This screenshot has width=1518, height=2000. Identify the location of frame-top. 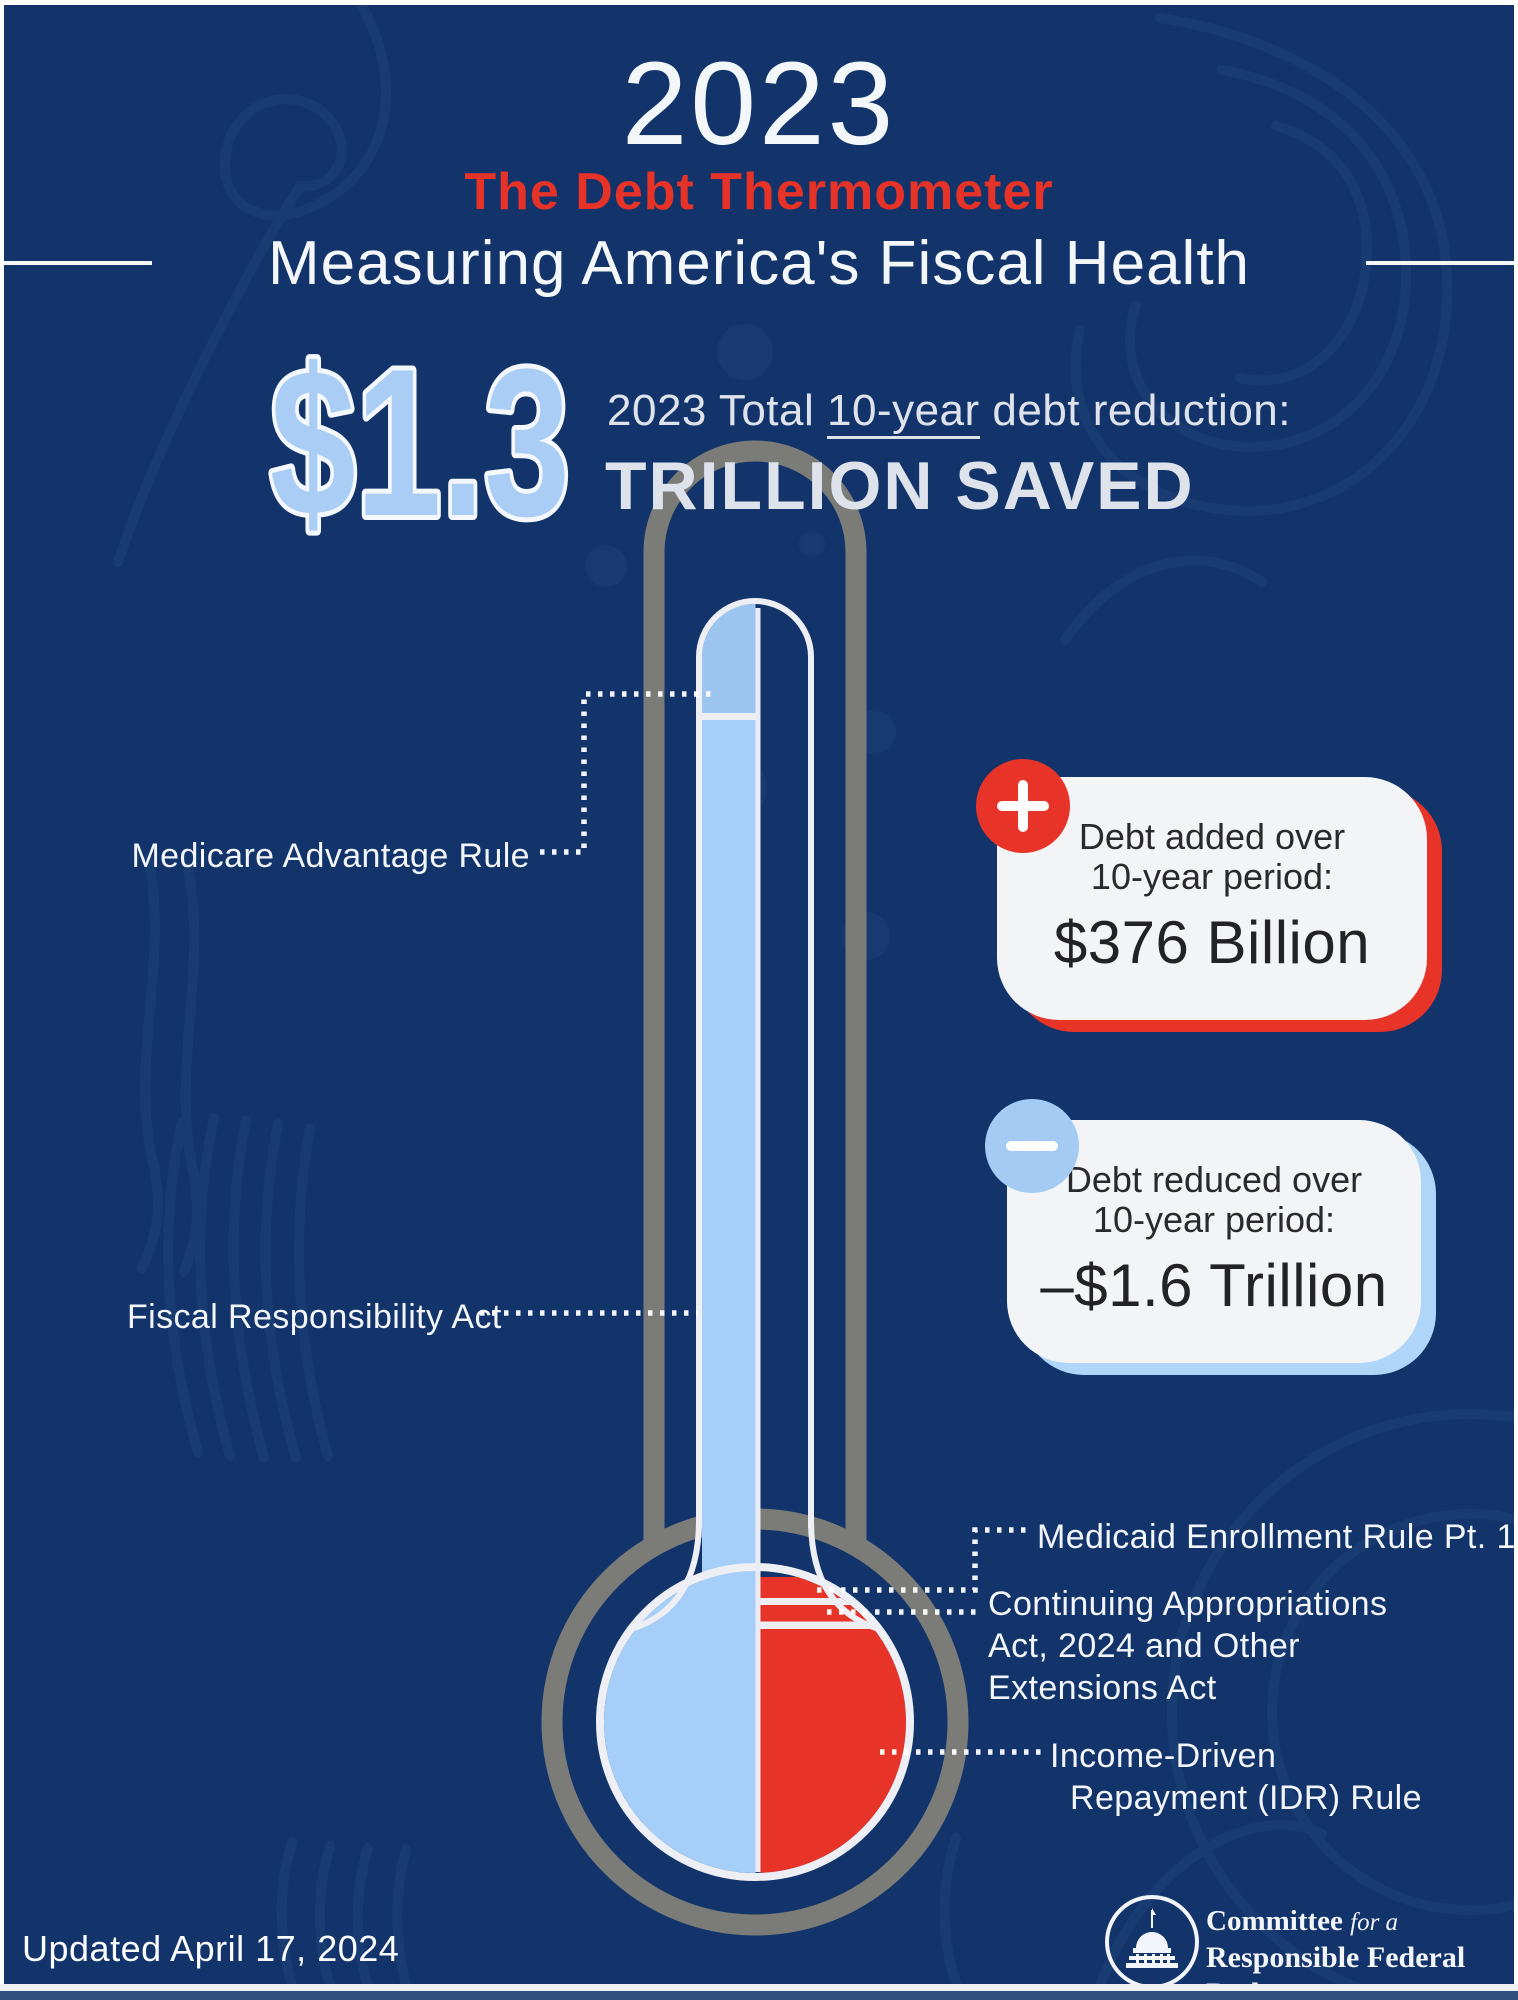
(759, 2).